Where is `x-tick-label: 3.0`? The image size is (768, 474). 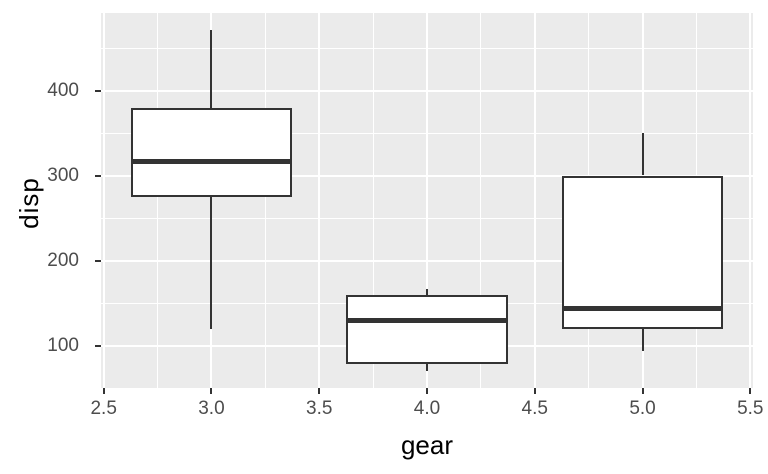
x-tick-label: 3.0 is located at coordinates (211, 408).